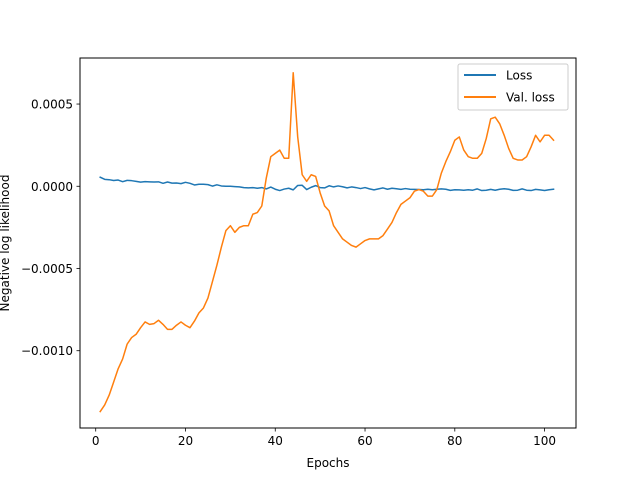  I want to click on x-axis: 0 20 40 60 80 100, so click(324, 438).